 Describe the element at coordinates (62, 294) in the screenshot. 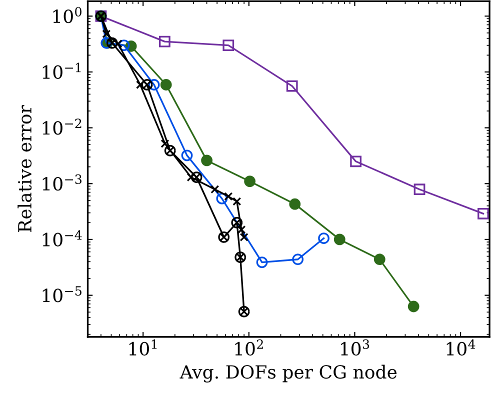

I see `y-tick-label: 10$^{−5}$` at that location.